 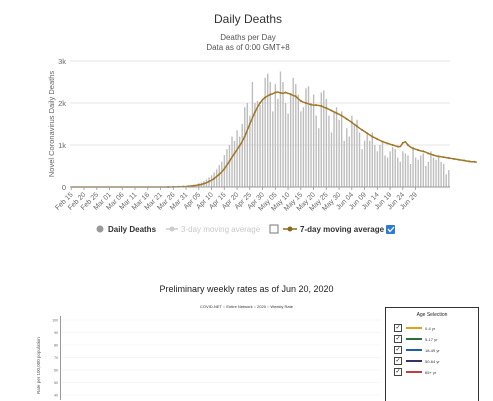 What do you see at coordinates (417, 361) in the screenshot?
I see `age-option-3: ✓50-64 yr` at bounding box center [417, 361].